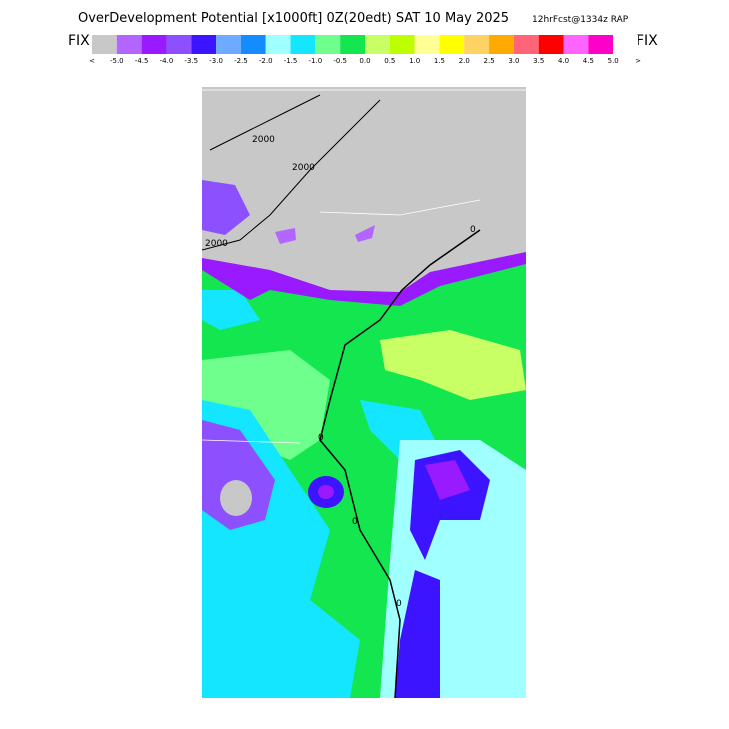  Describe the element at coordinates (142, 61) in the screenshot. I see `colorbar-label: -4.5` at that location.